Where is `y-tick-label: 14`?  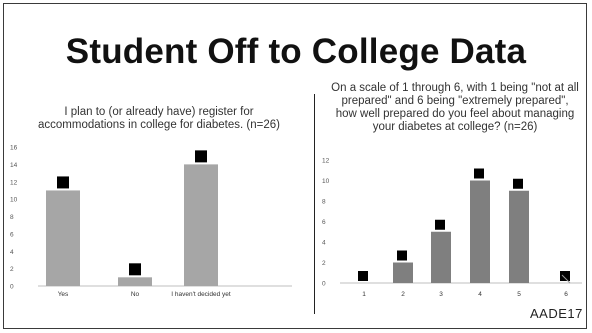 y-tick-label: 14 is located at coordinates (14, 165).